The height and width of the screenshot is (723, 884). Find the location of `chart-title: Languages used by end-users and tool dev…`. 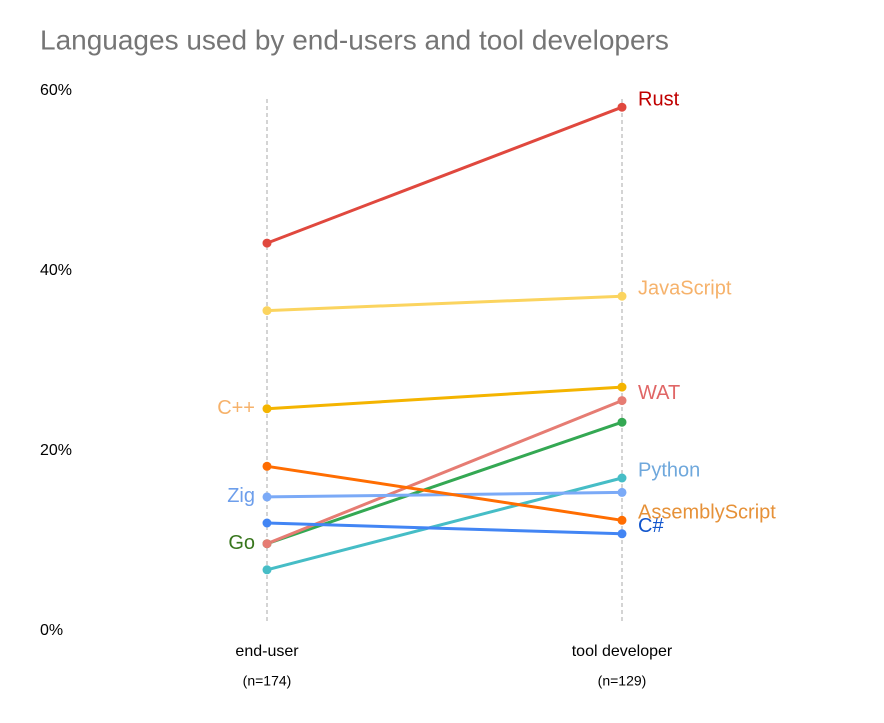

chart-title: Languages used by end-users and tool dev… is located at coordinates (354, 39).